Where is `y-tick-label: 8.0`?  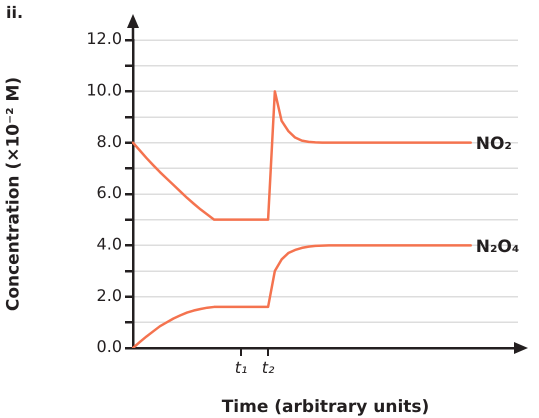 y-tick-label: 8.0 is located at coordinates (109, 141).